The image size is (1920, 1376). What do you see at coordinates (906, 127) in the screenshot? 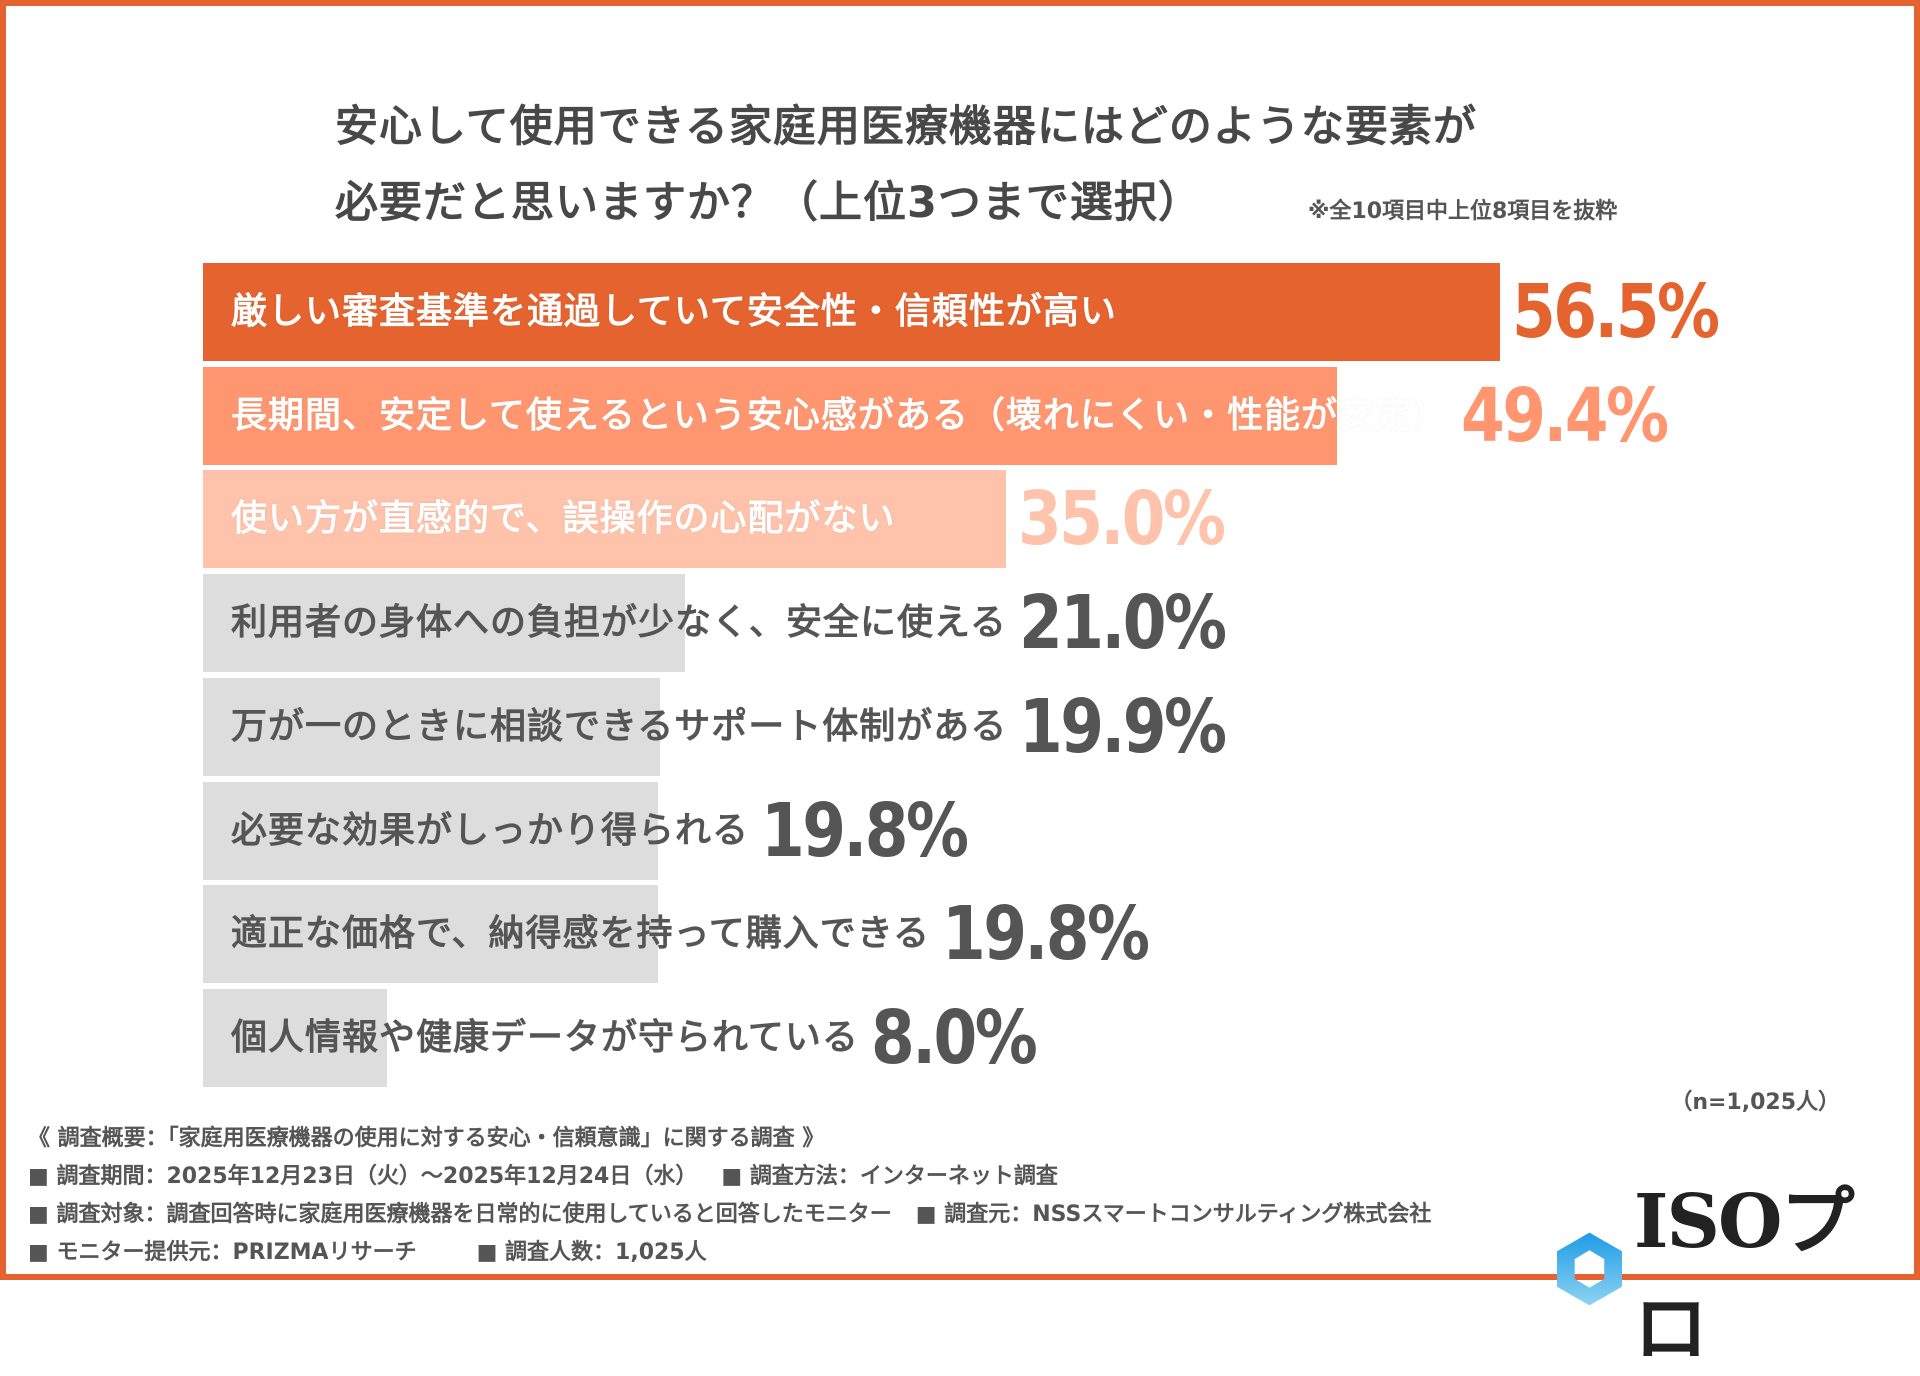
I see `chart-title-line1: 安心して使用できる家庭用医療機器にはどのような要素が` at bounding box center [906, 127].